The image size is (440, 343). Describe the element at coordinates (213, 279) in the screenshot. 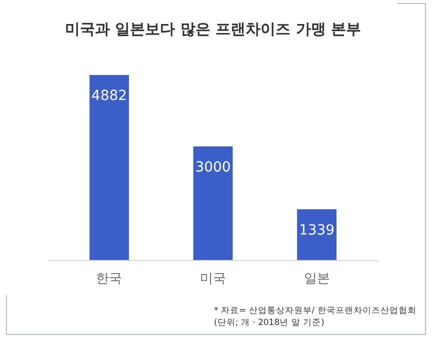

I see `x-tick-label: 미국` at that location.